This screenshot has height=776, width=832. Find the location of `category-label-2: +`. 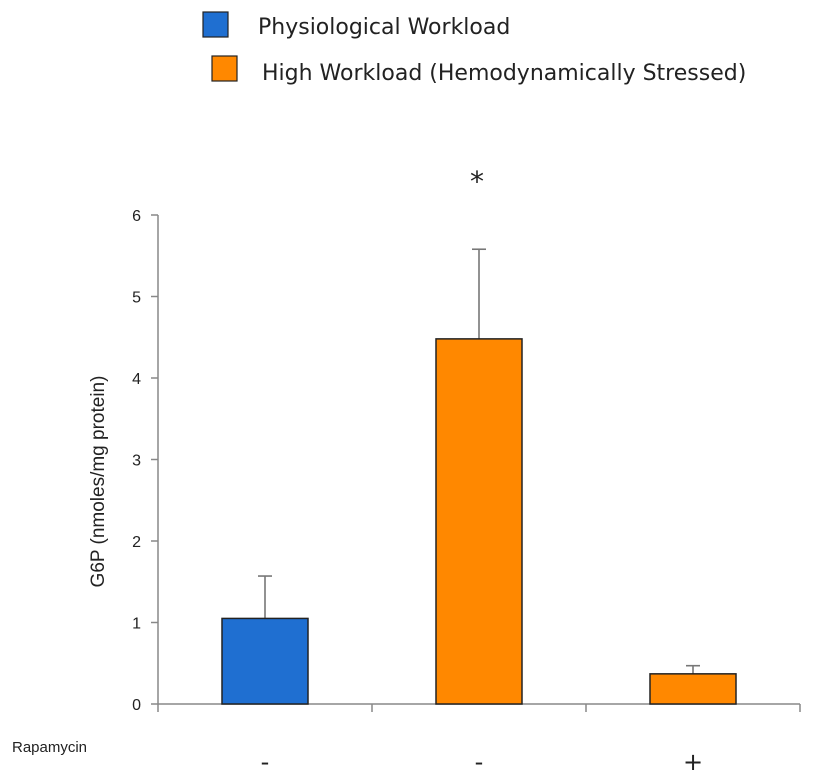

category-label-2: + is located at coordinates (693, 762).